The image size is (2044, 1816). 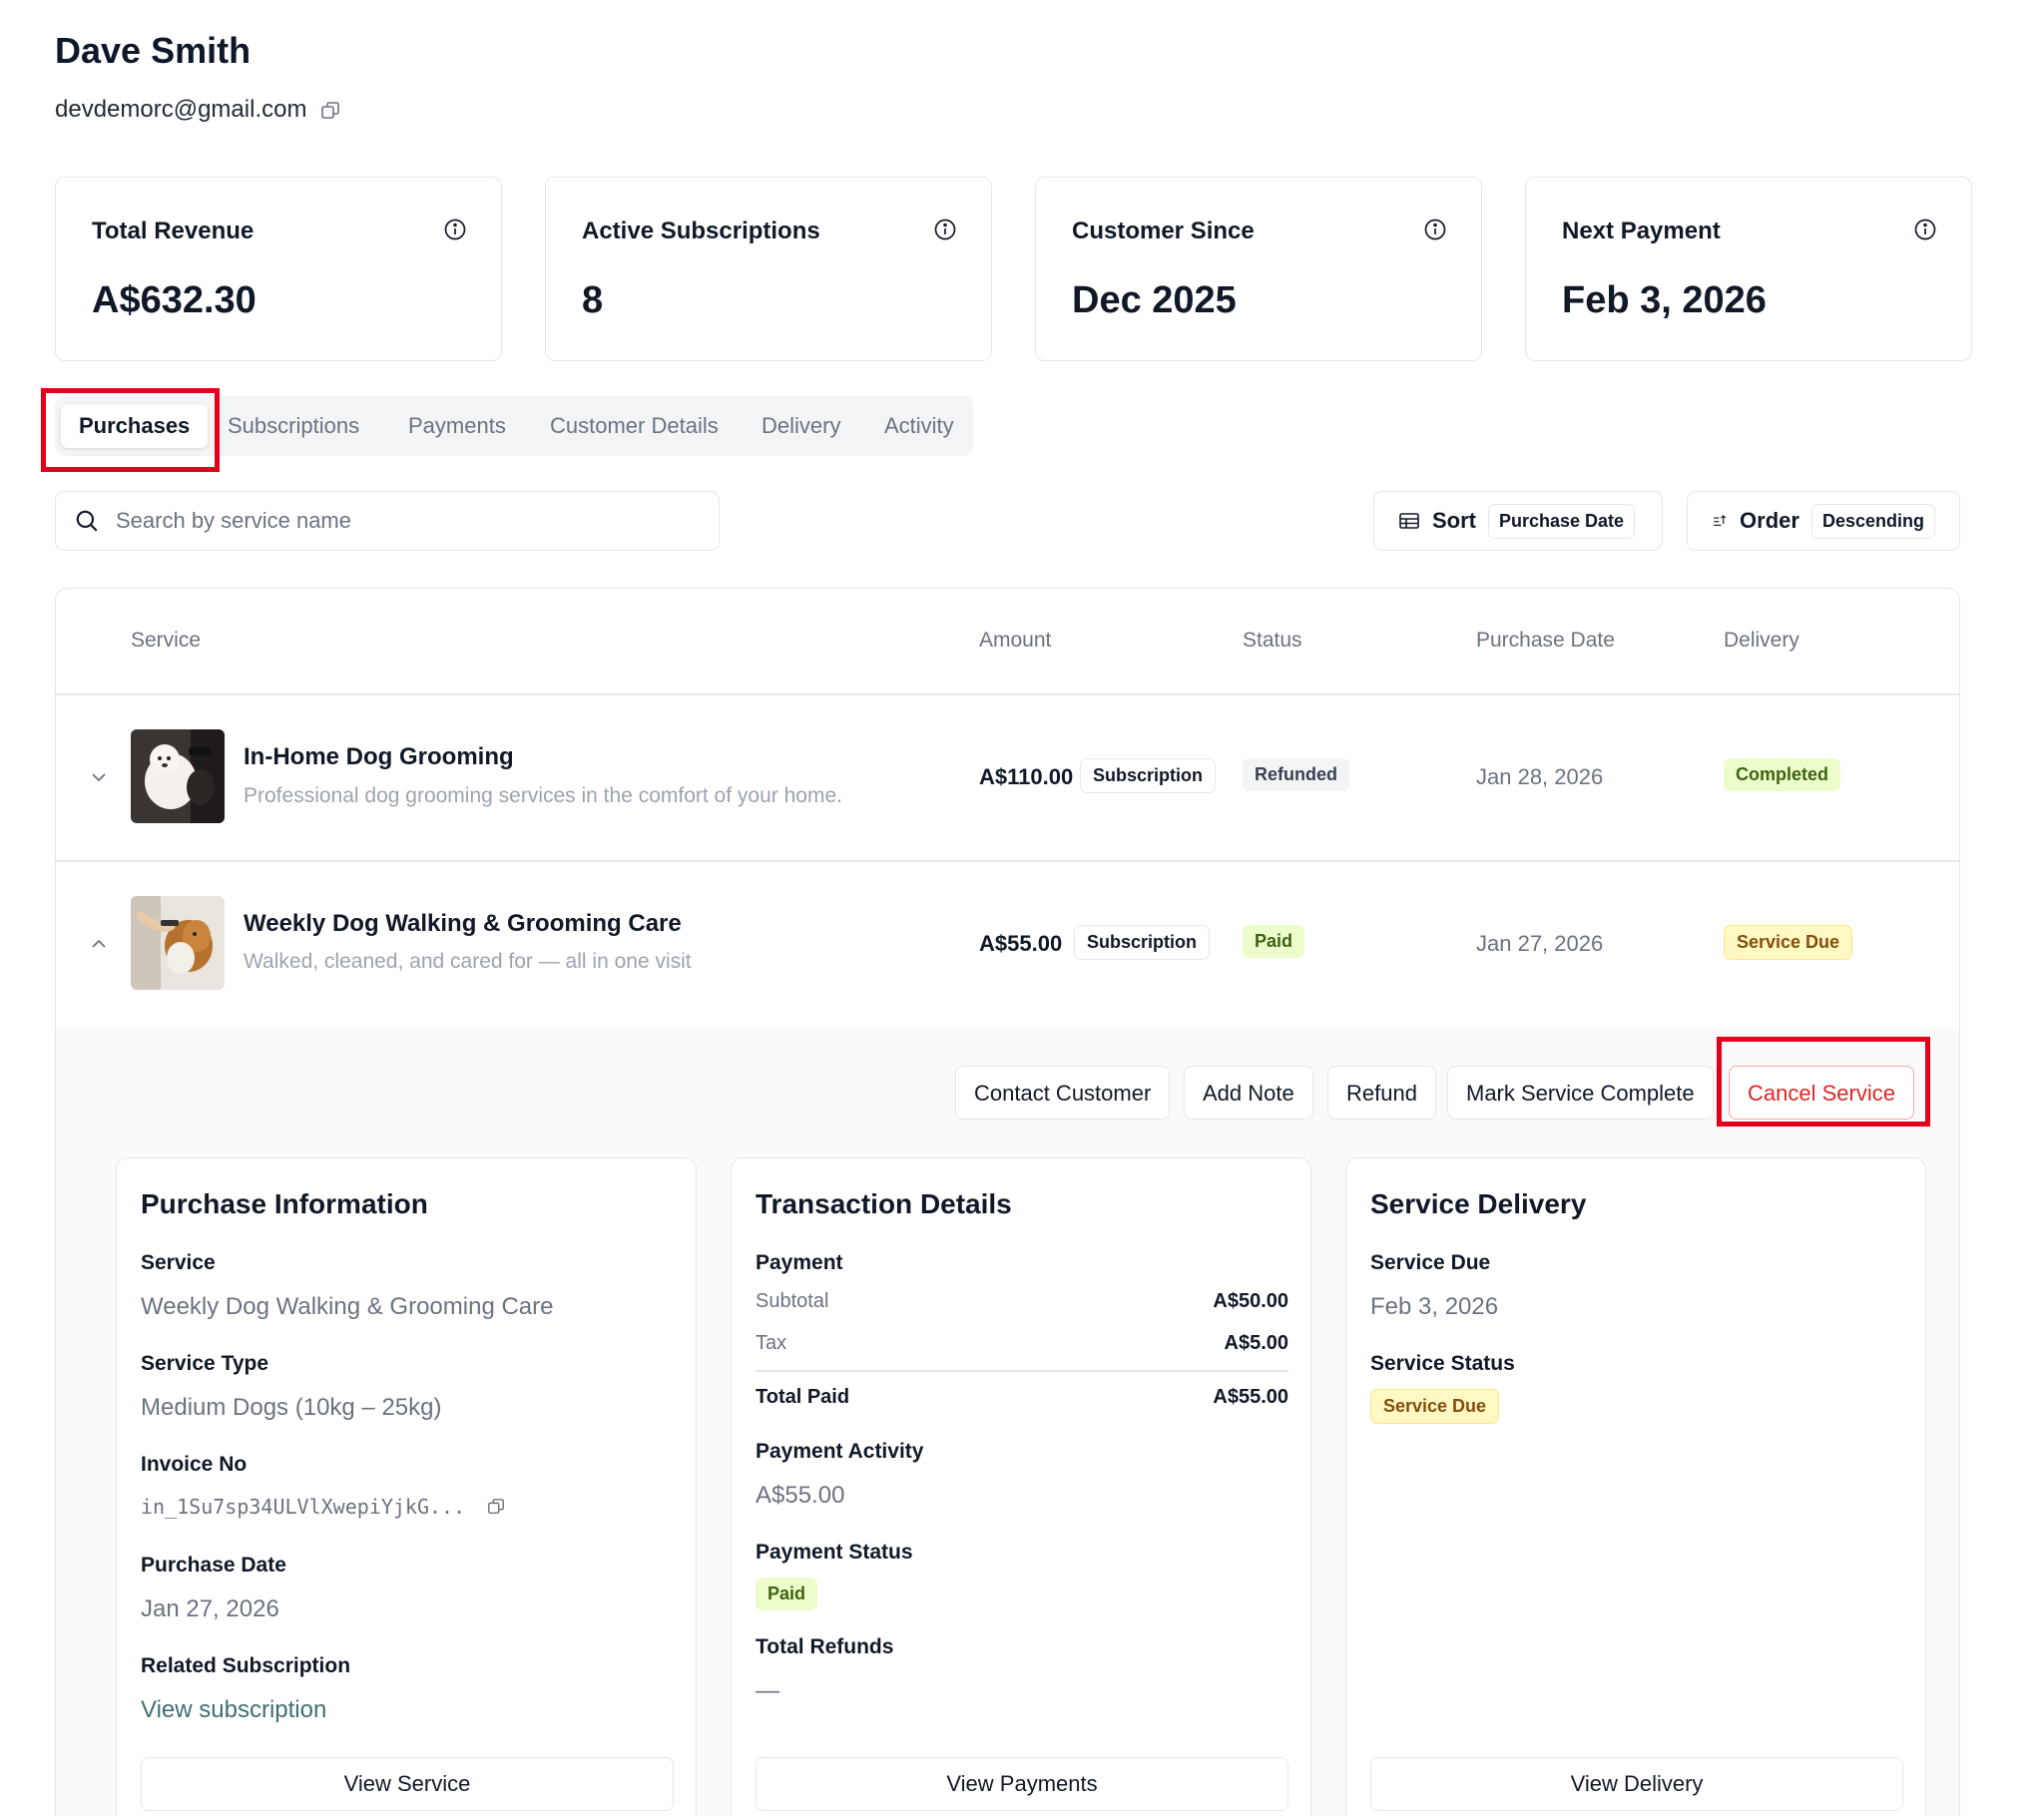 What do you see at coordinates (834, 1552) in the screenshot?
I see `payment-status-label: Payment Status` at bounding box center [834, 1552].